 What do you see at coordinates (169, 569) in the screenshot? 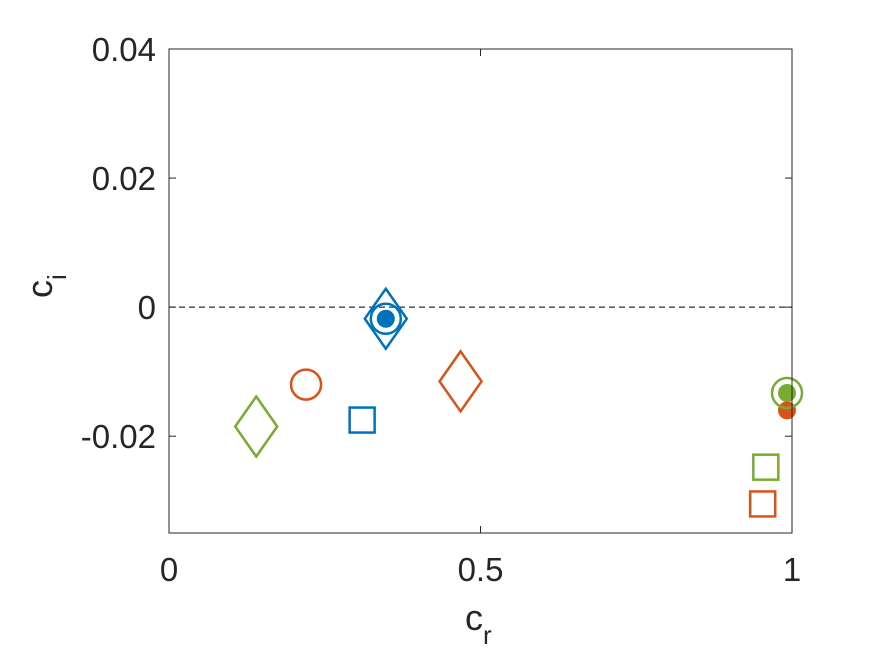
I see `x-tick-label: 0` at bounding box center [169, 569].